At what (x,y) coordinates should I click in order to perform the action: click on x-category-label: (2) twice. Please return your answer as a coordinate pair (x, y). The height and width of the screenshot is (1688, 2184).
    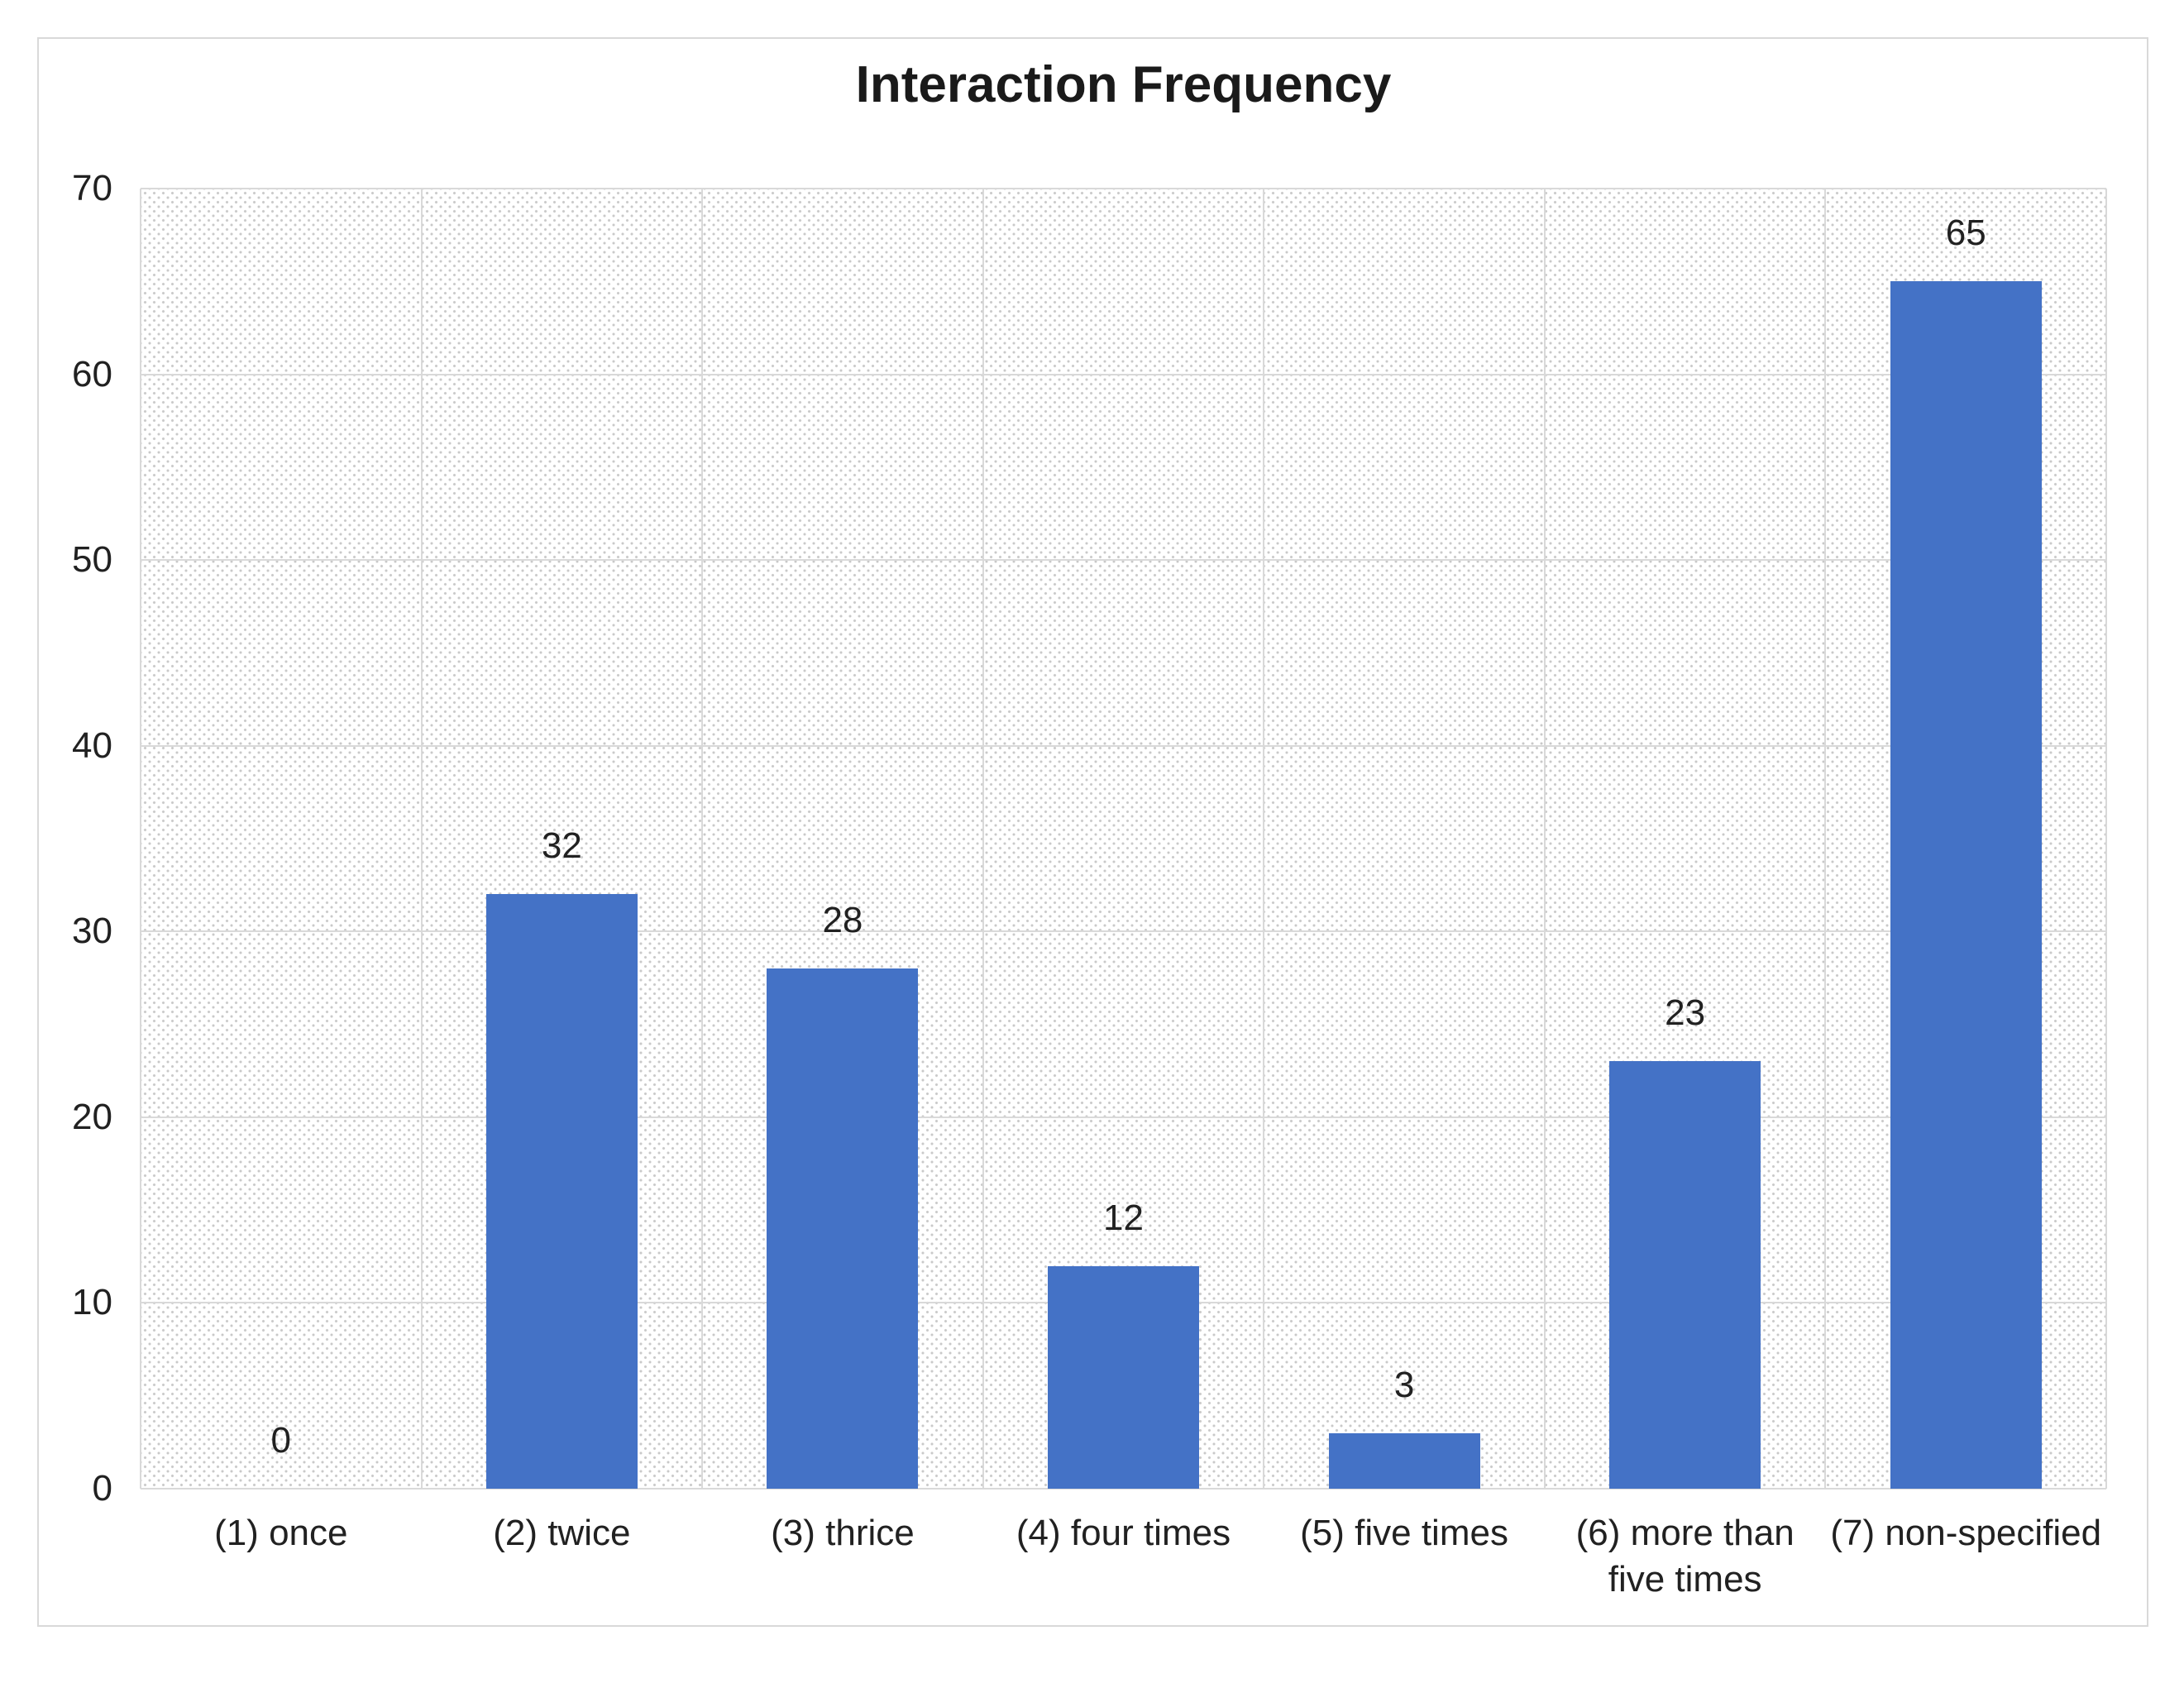
    Looking at the image, I should click on (562, 1533).